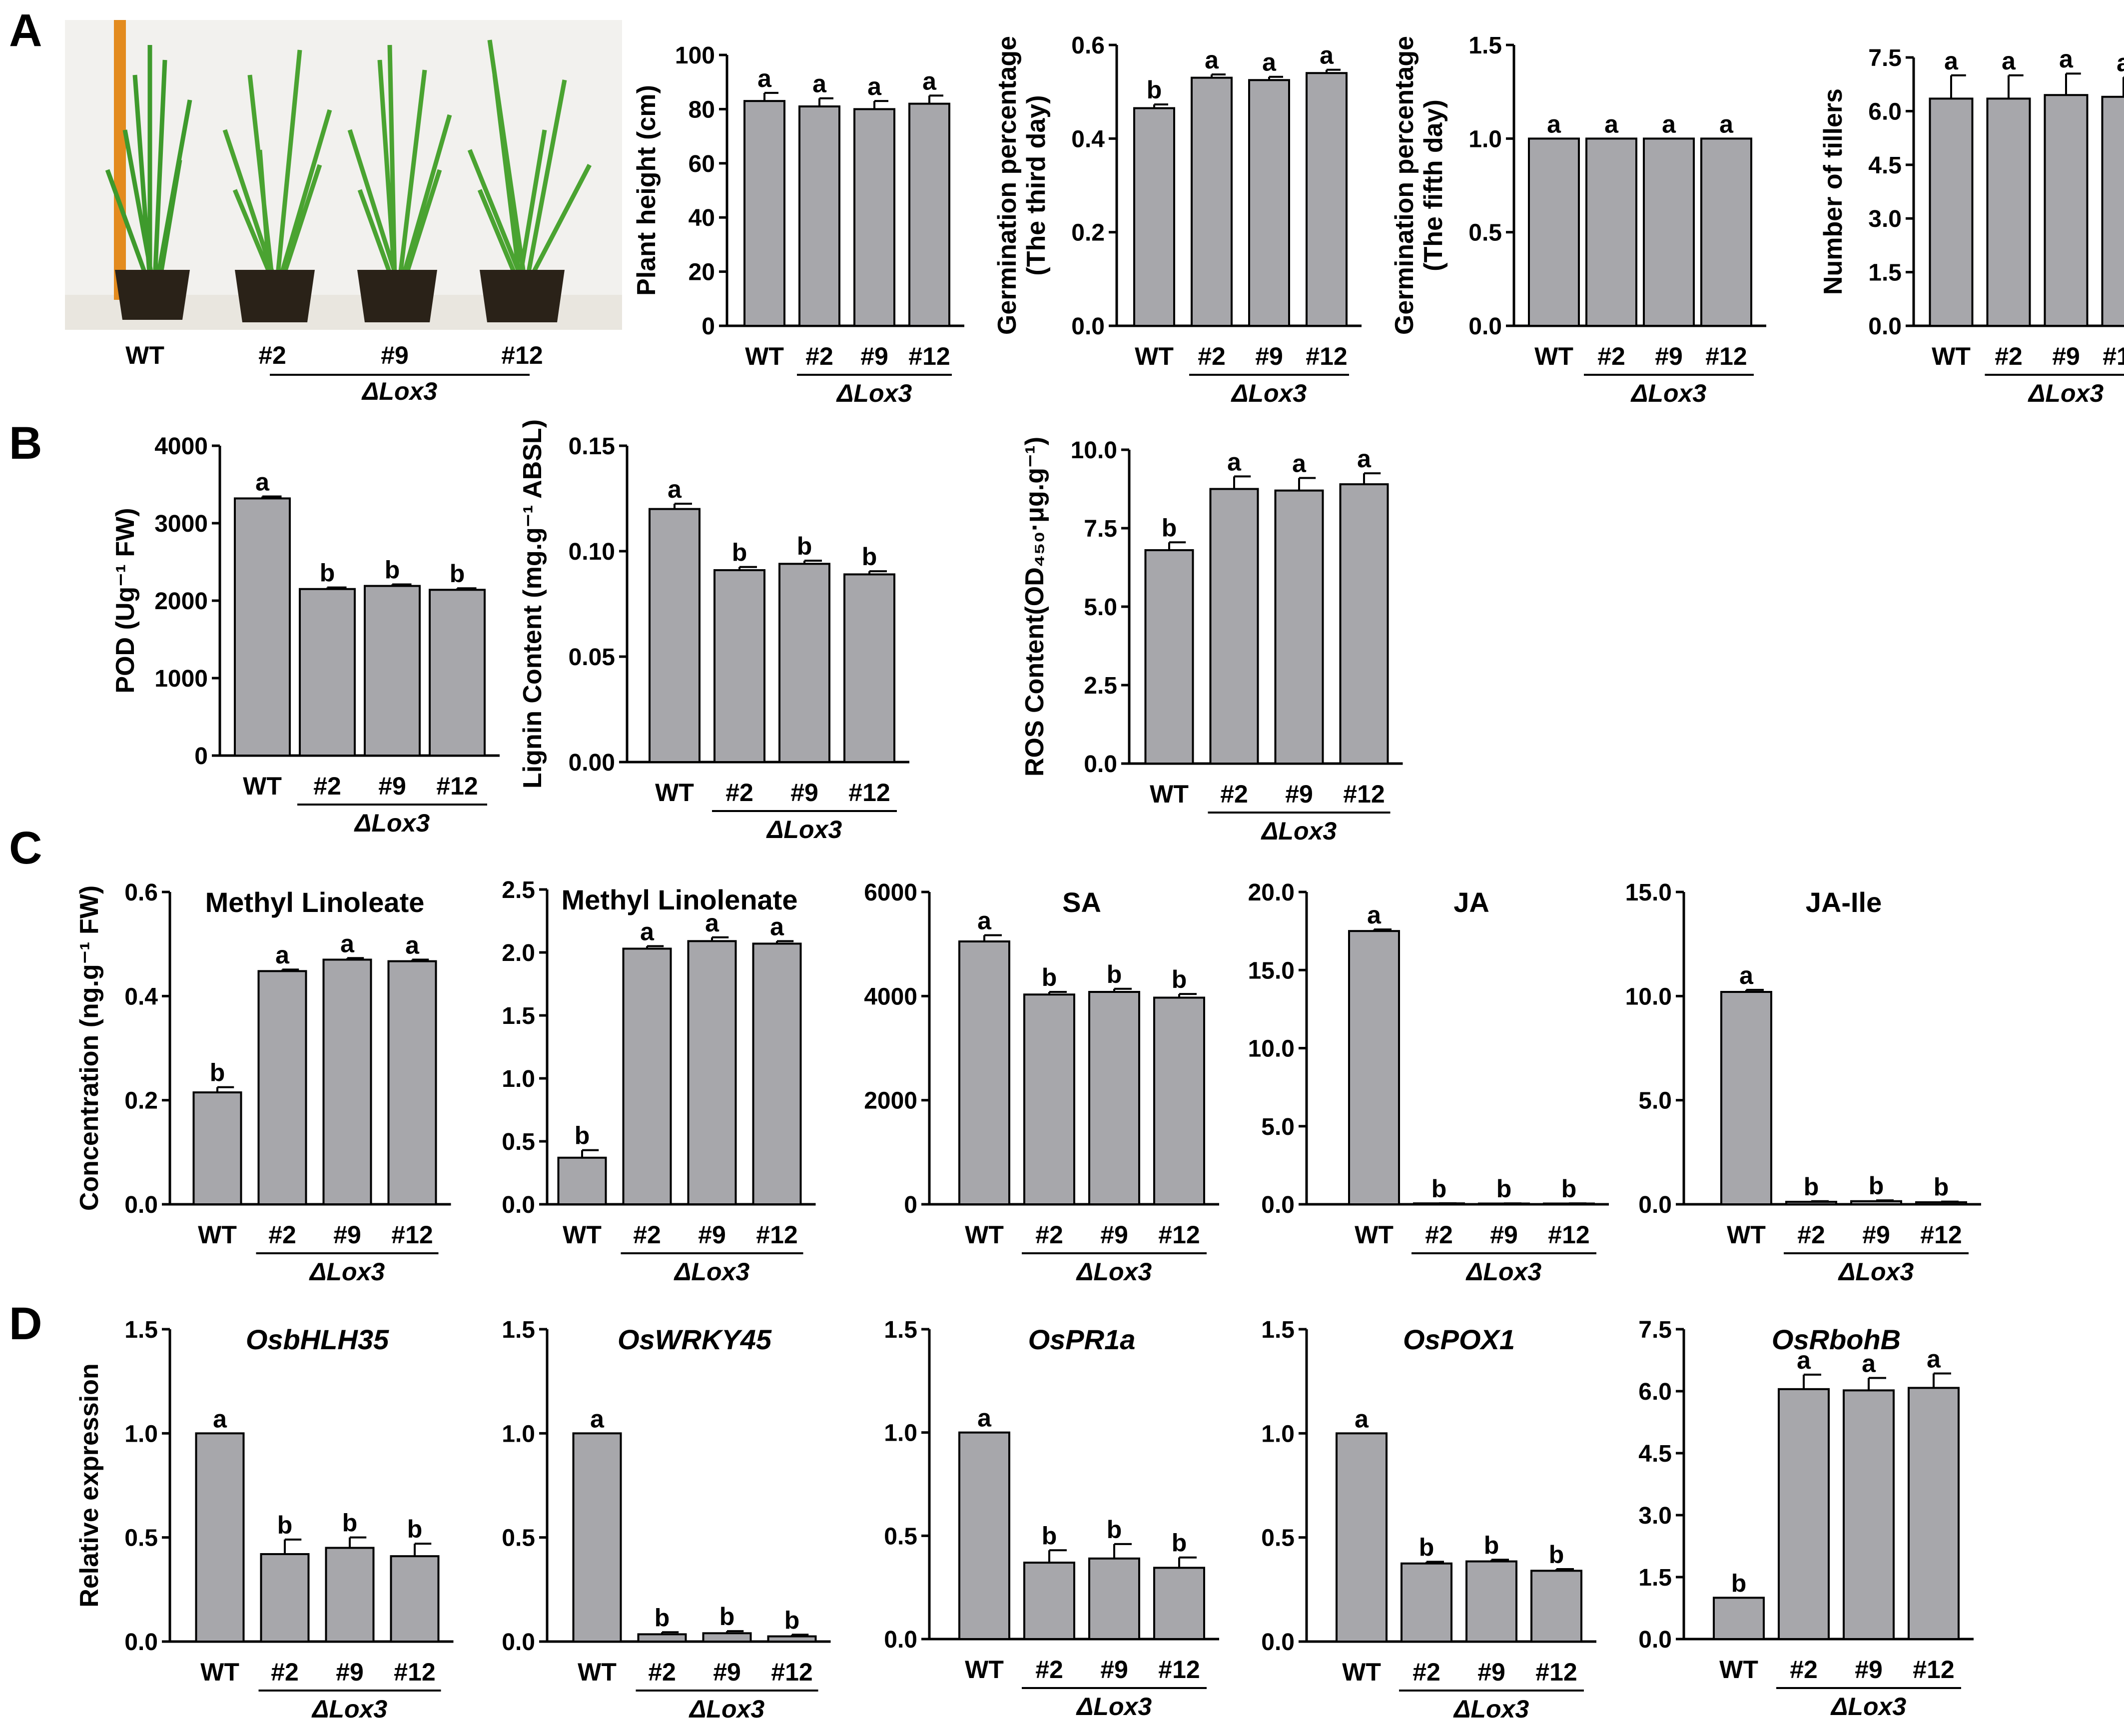 Image resolution: width=2124 pixels, height=1736 pixels. Describe the element at coordinates (1434, 185) in the screenshot. I see `y-axis-label: (The fifth day)` at that location.